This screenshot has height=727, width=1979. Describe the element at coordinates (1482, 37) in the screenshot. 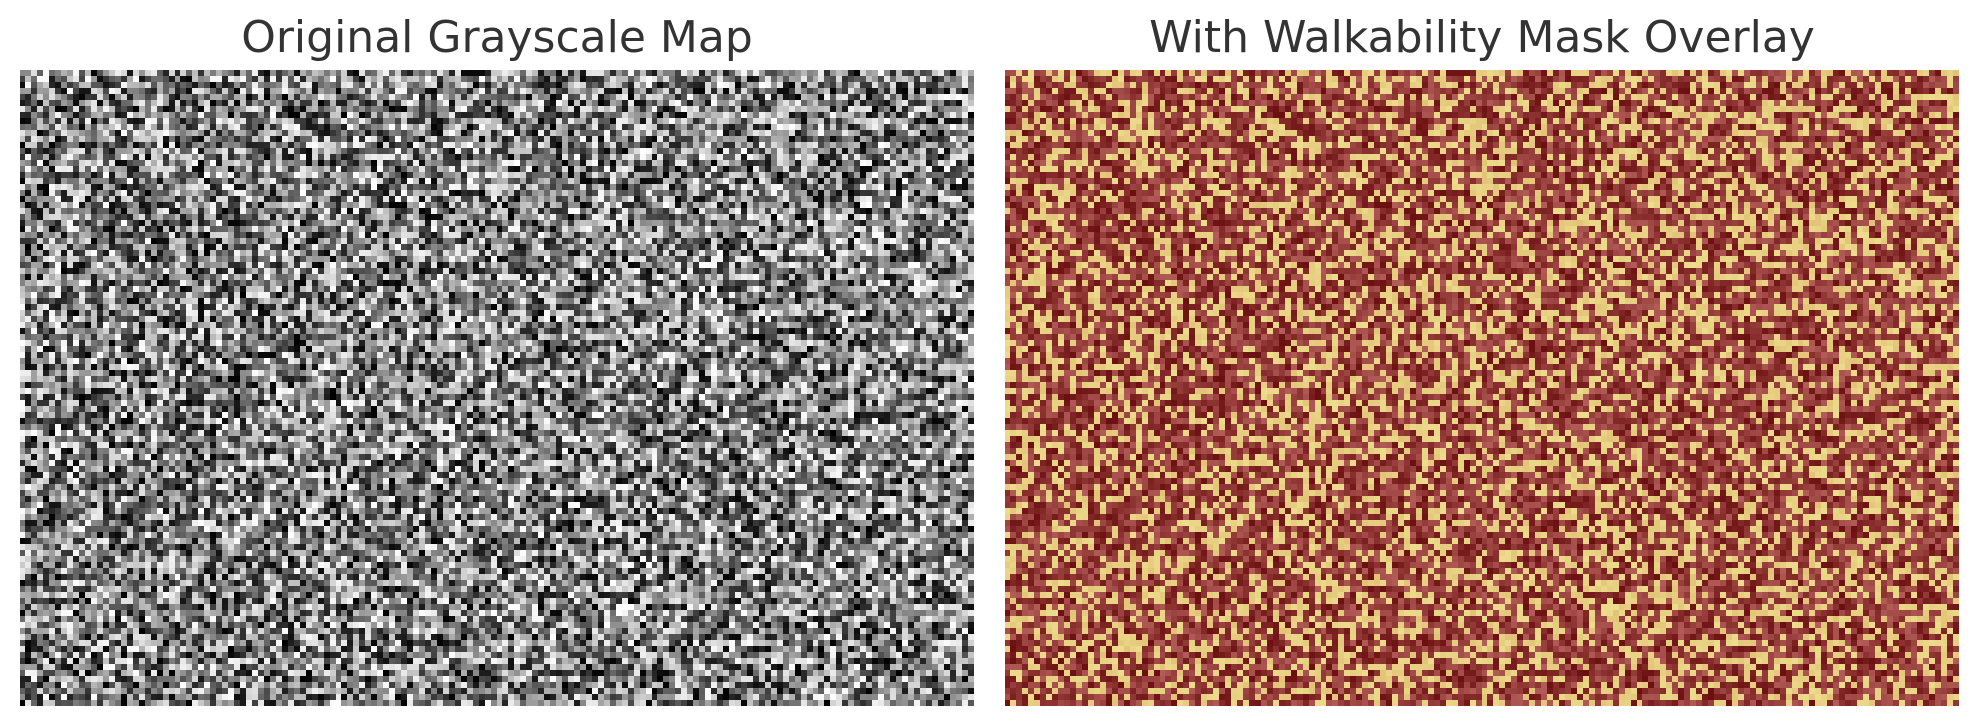

I see `walkability-overlay-title: With Walkability Mask Overlay` at that location.